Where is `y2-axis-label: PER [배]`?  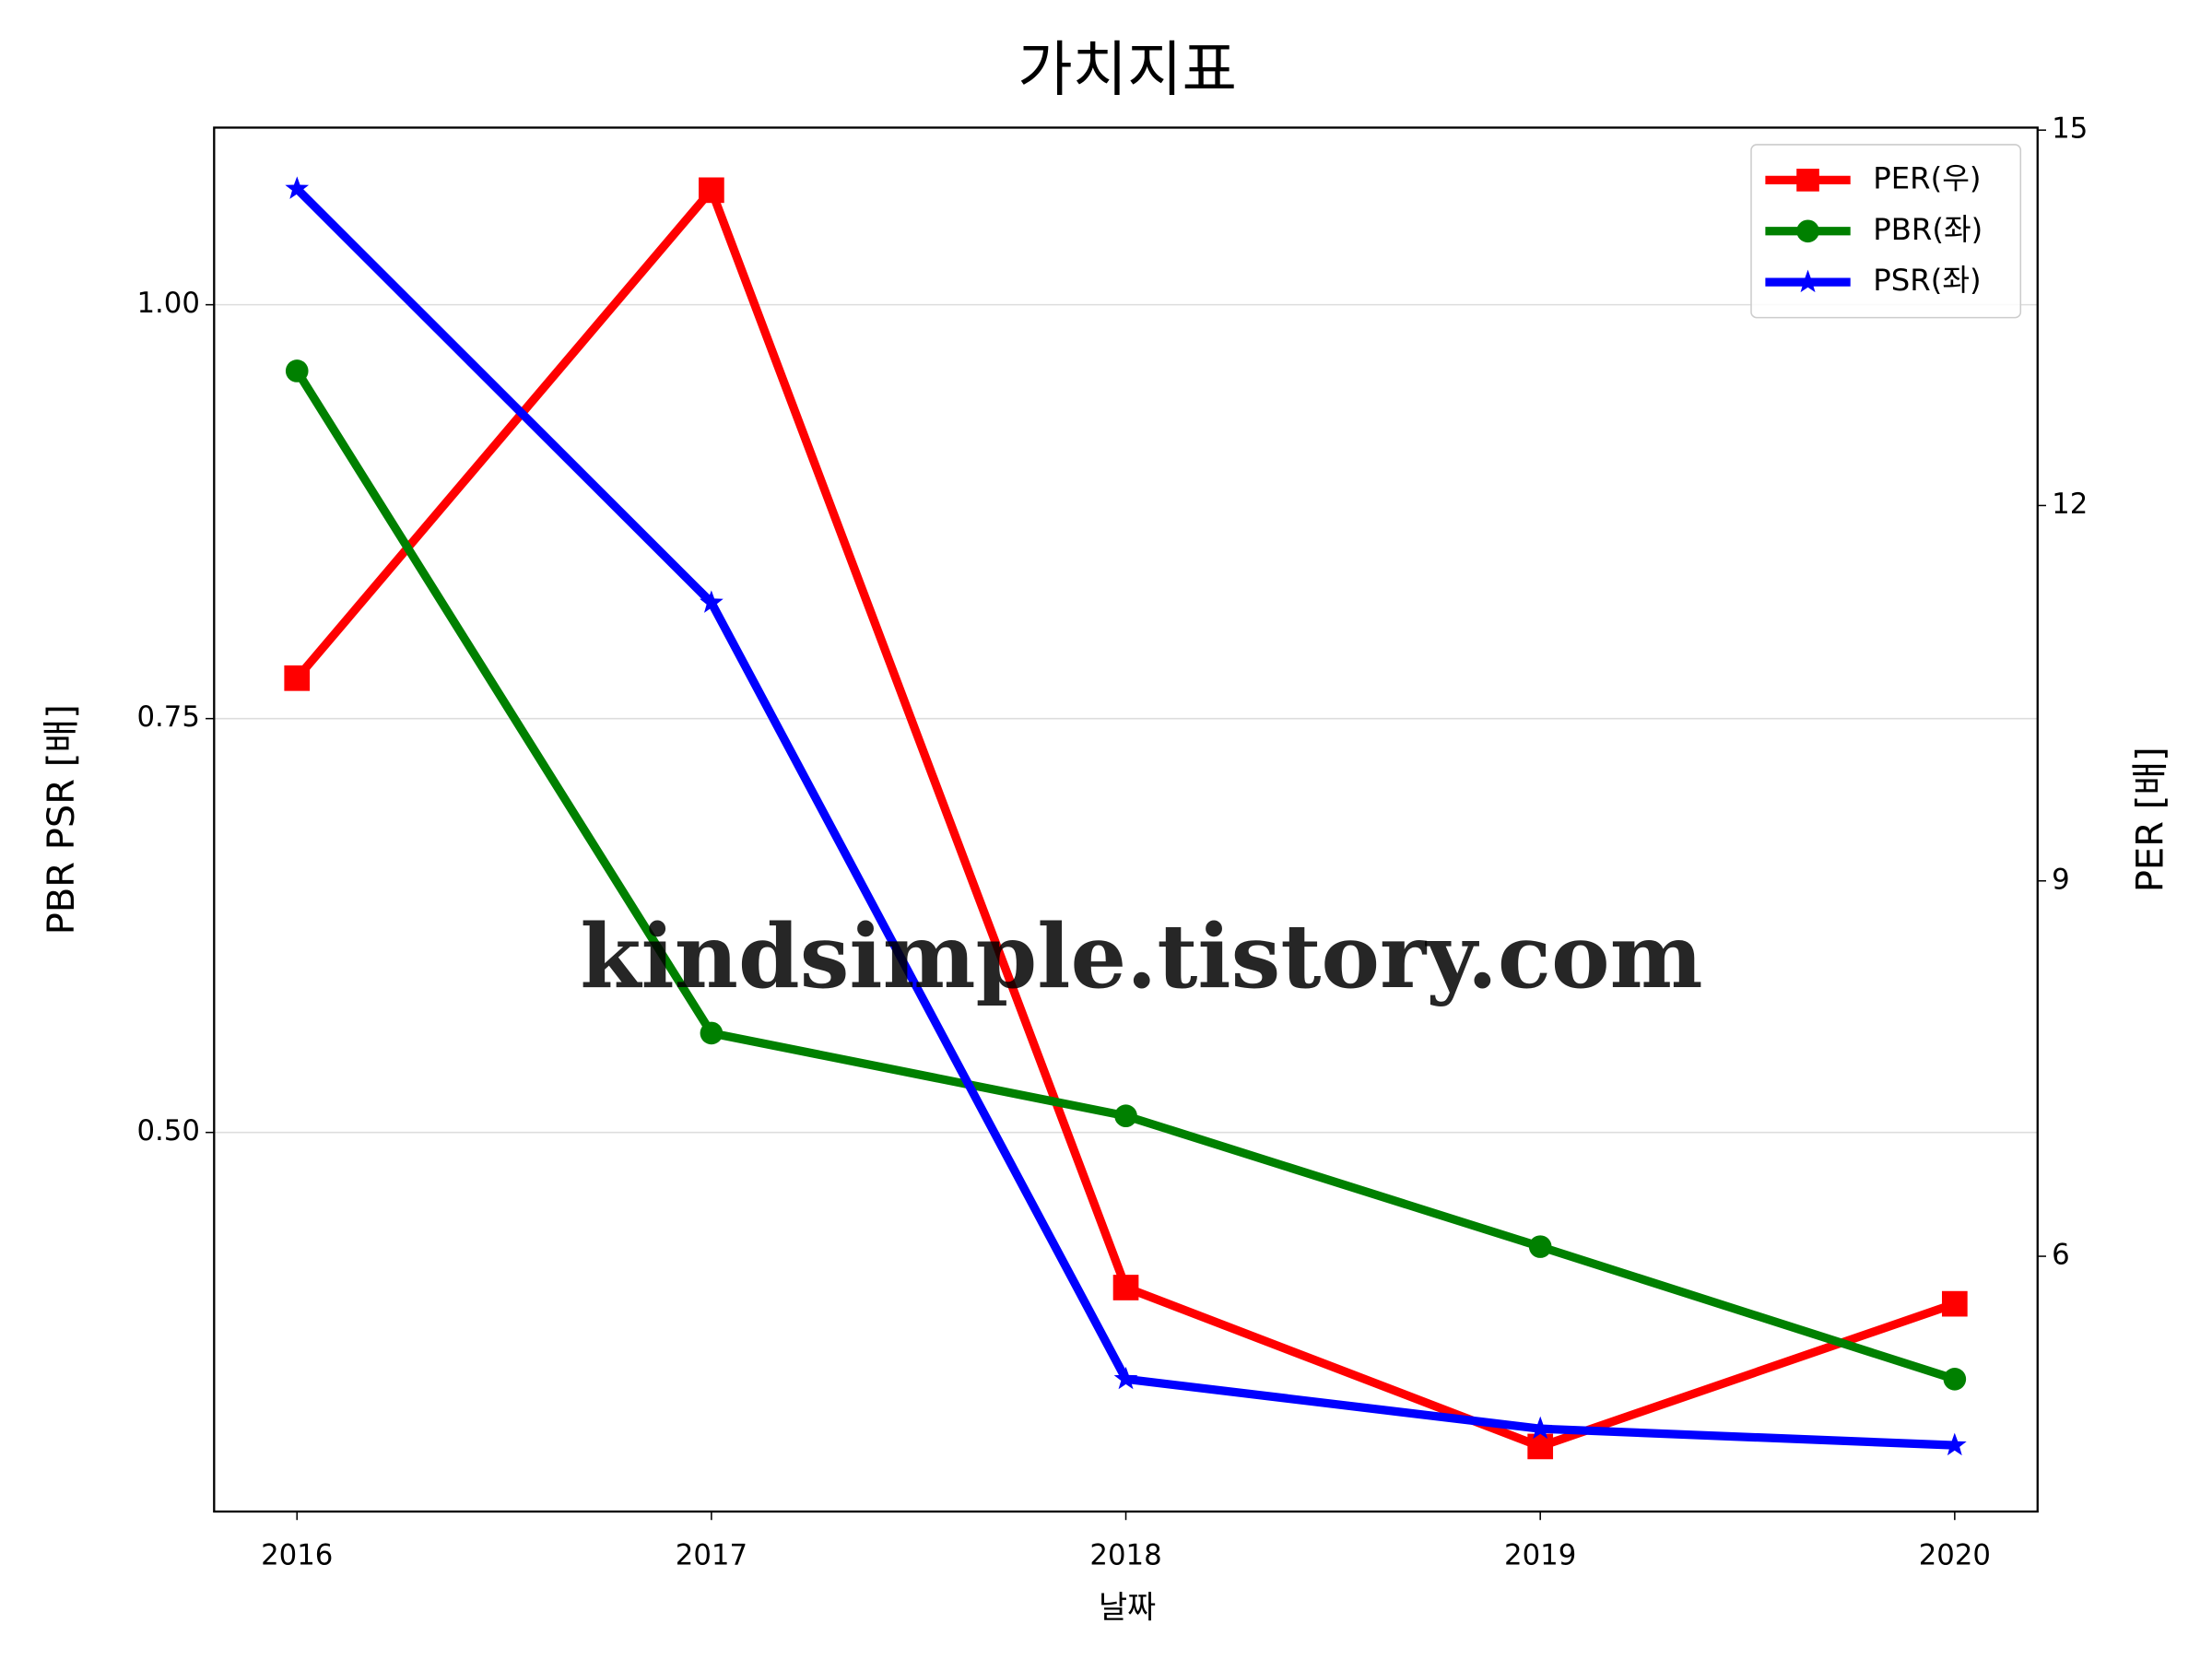 y2-axis-label: PER [배] is located at coordinates (2150, 819).